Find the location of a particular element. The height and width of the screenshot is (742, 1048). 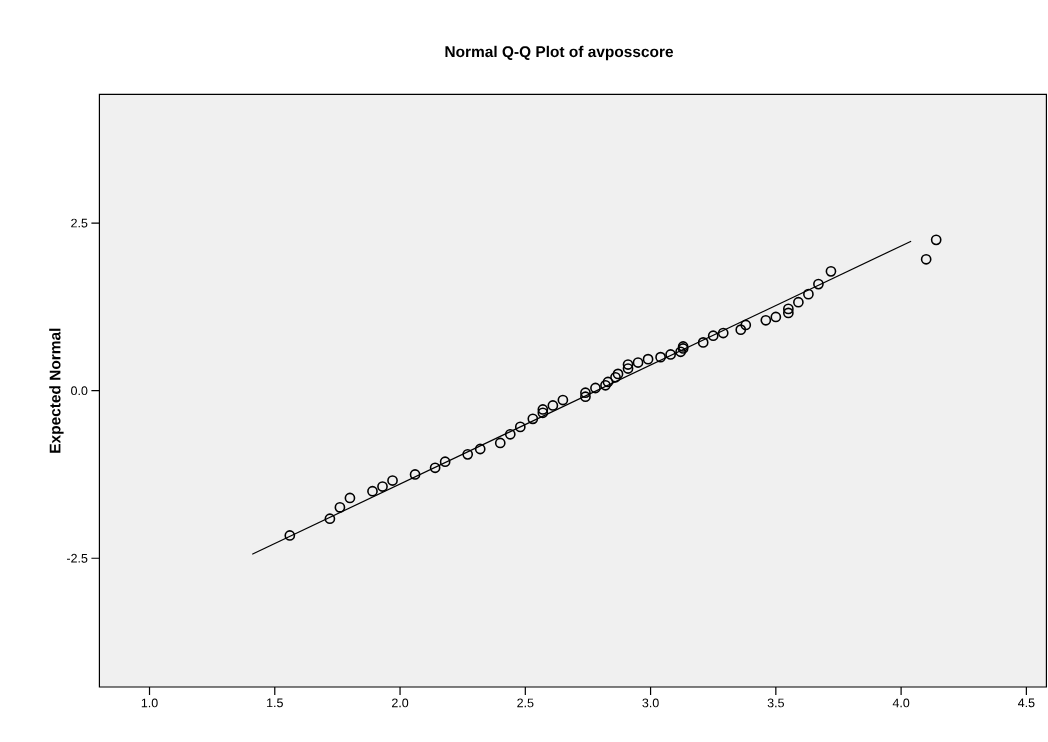

x-tick-label: 3.5 is located at coordinates (775, 703).